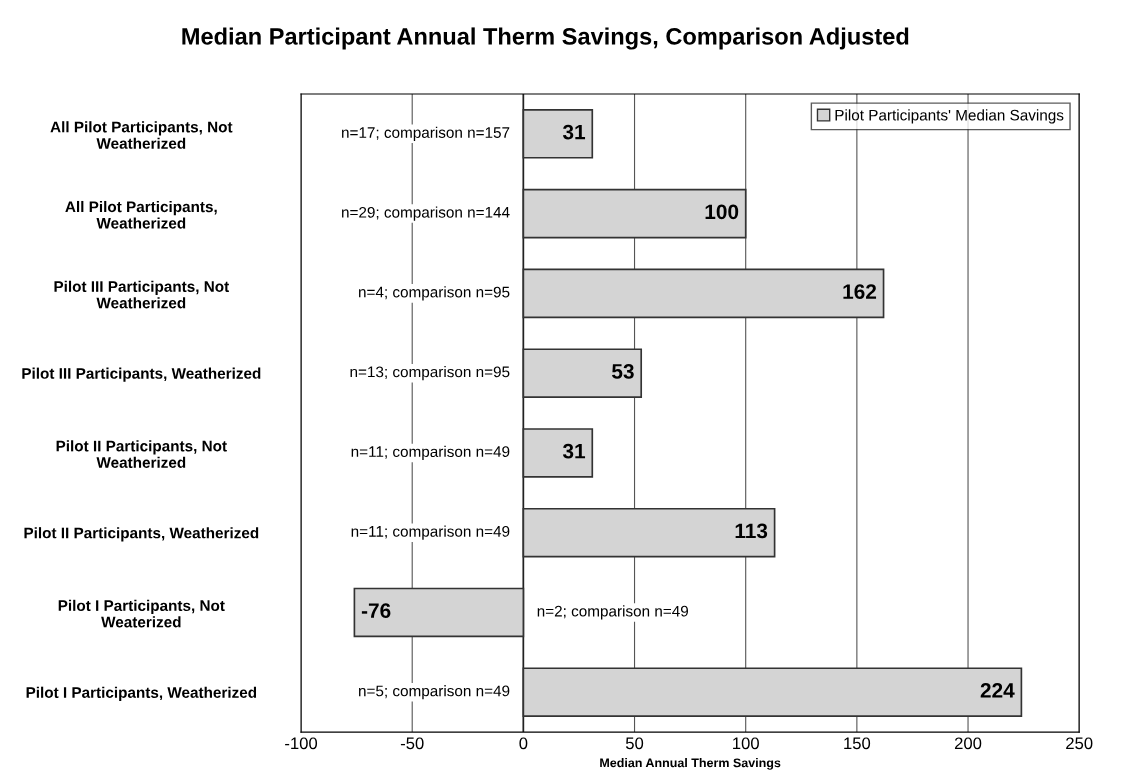  Describe the element at coordinates (623, 371) in the screenshot. I see `data-label: 53` at that location.